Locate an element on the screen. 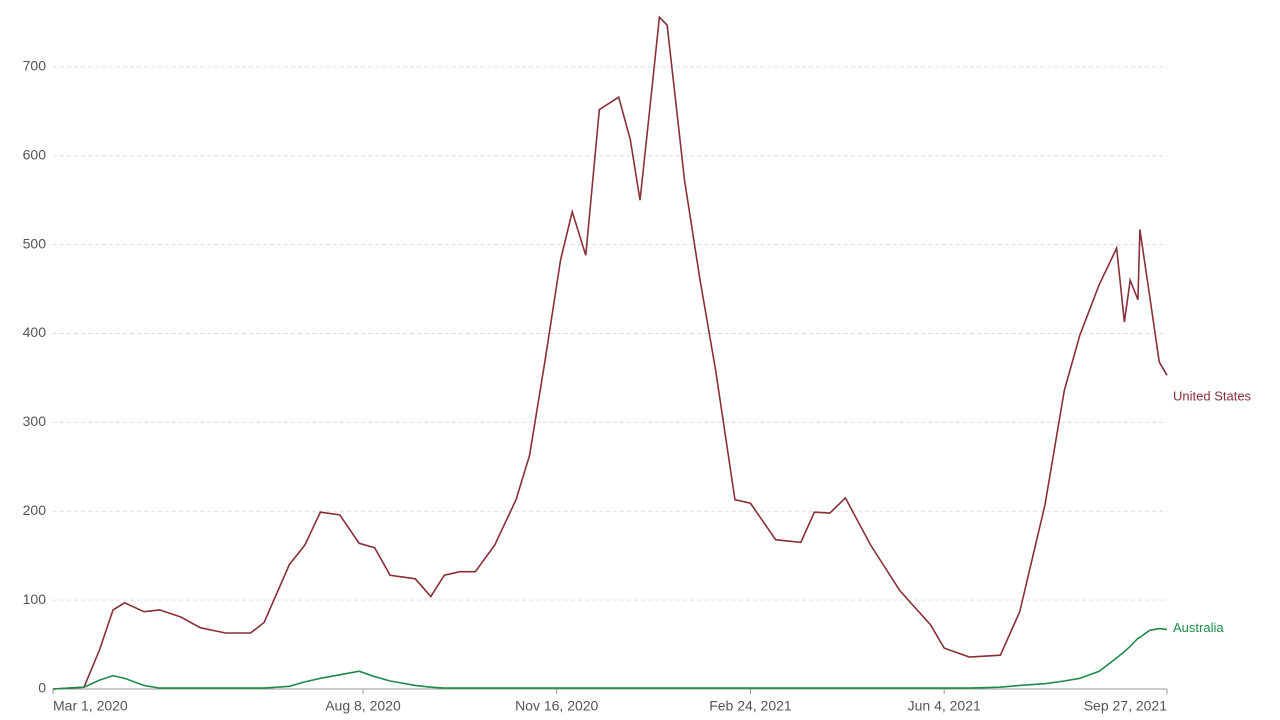 The height and width of the screenshot is (720, 1280). y-tick-label: 400 is located at coordinates (35, 332).